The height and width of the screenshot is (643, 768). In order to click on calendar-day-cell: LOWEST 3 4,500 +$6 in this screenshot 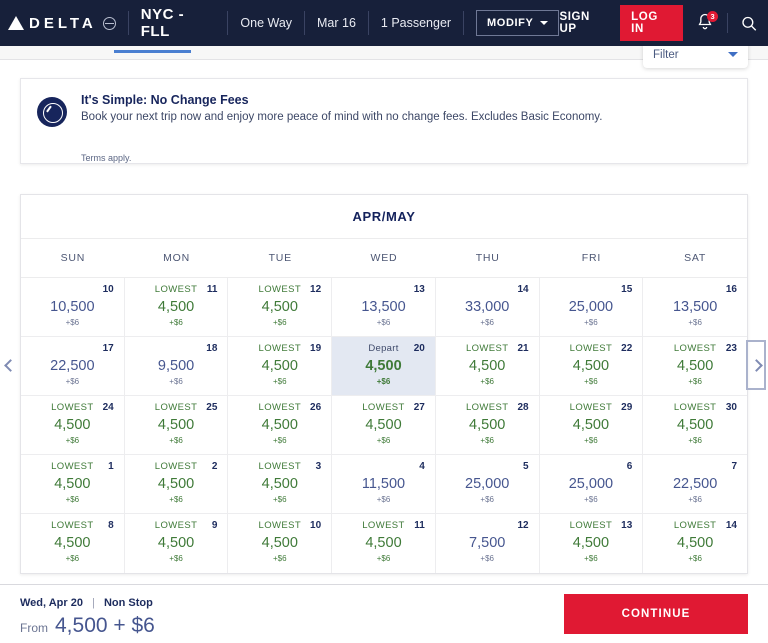, I will do `click(280, 484)`.